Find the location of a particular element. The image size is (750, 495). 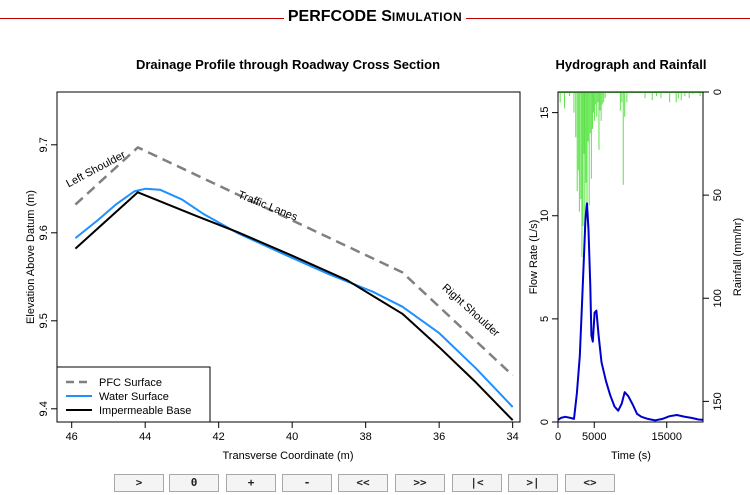

hydrograph-y-tick-label: 15 is located at coordinates (545, 112).